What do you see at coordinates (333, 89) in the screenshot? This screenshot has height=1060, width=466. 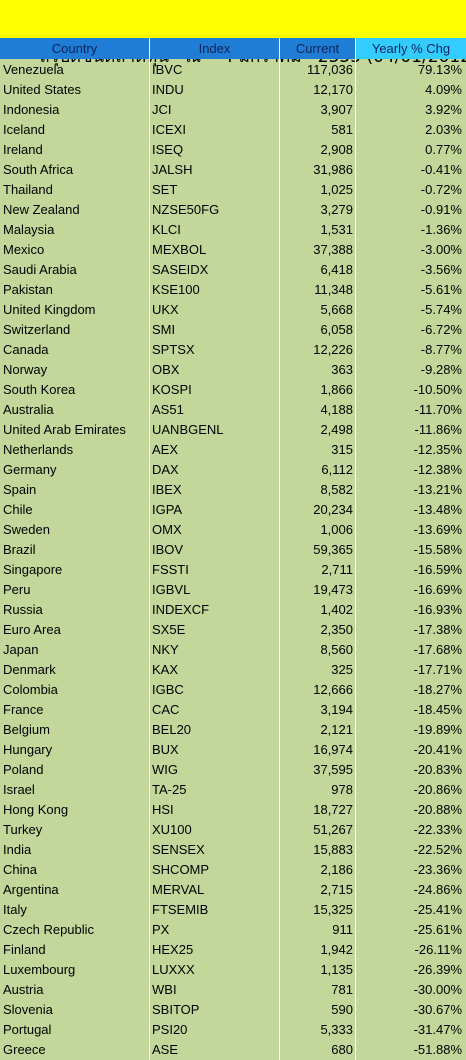 I see `cell-current: 12,170` at bounding box center [333, 89].